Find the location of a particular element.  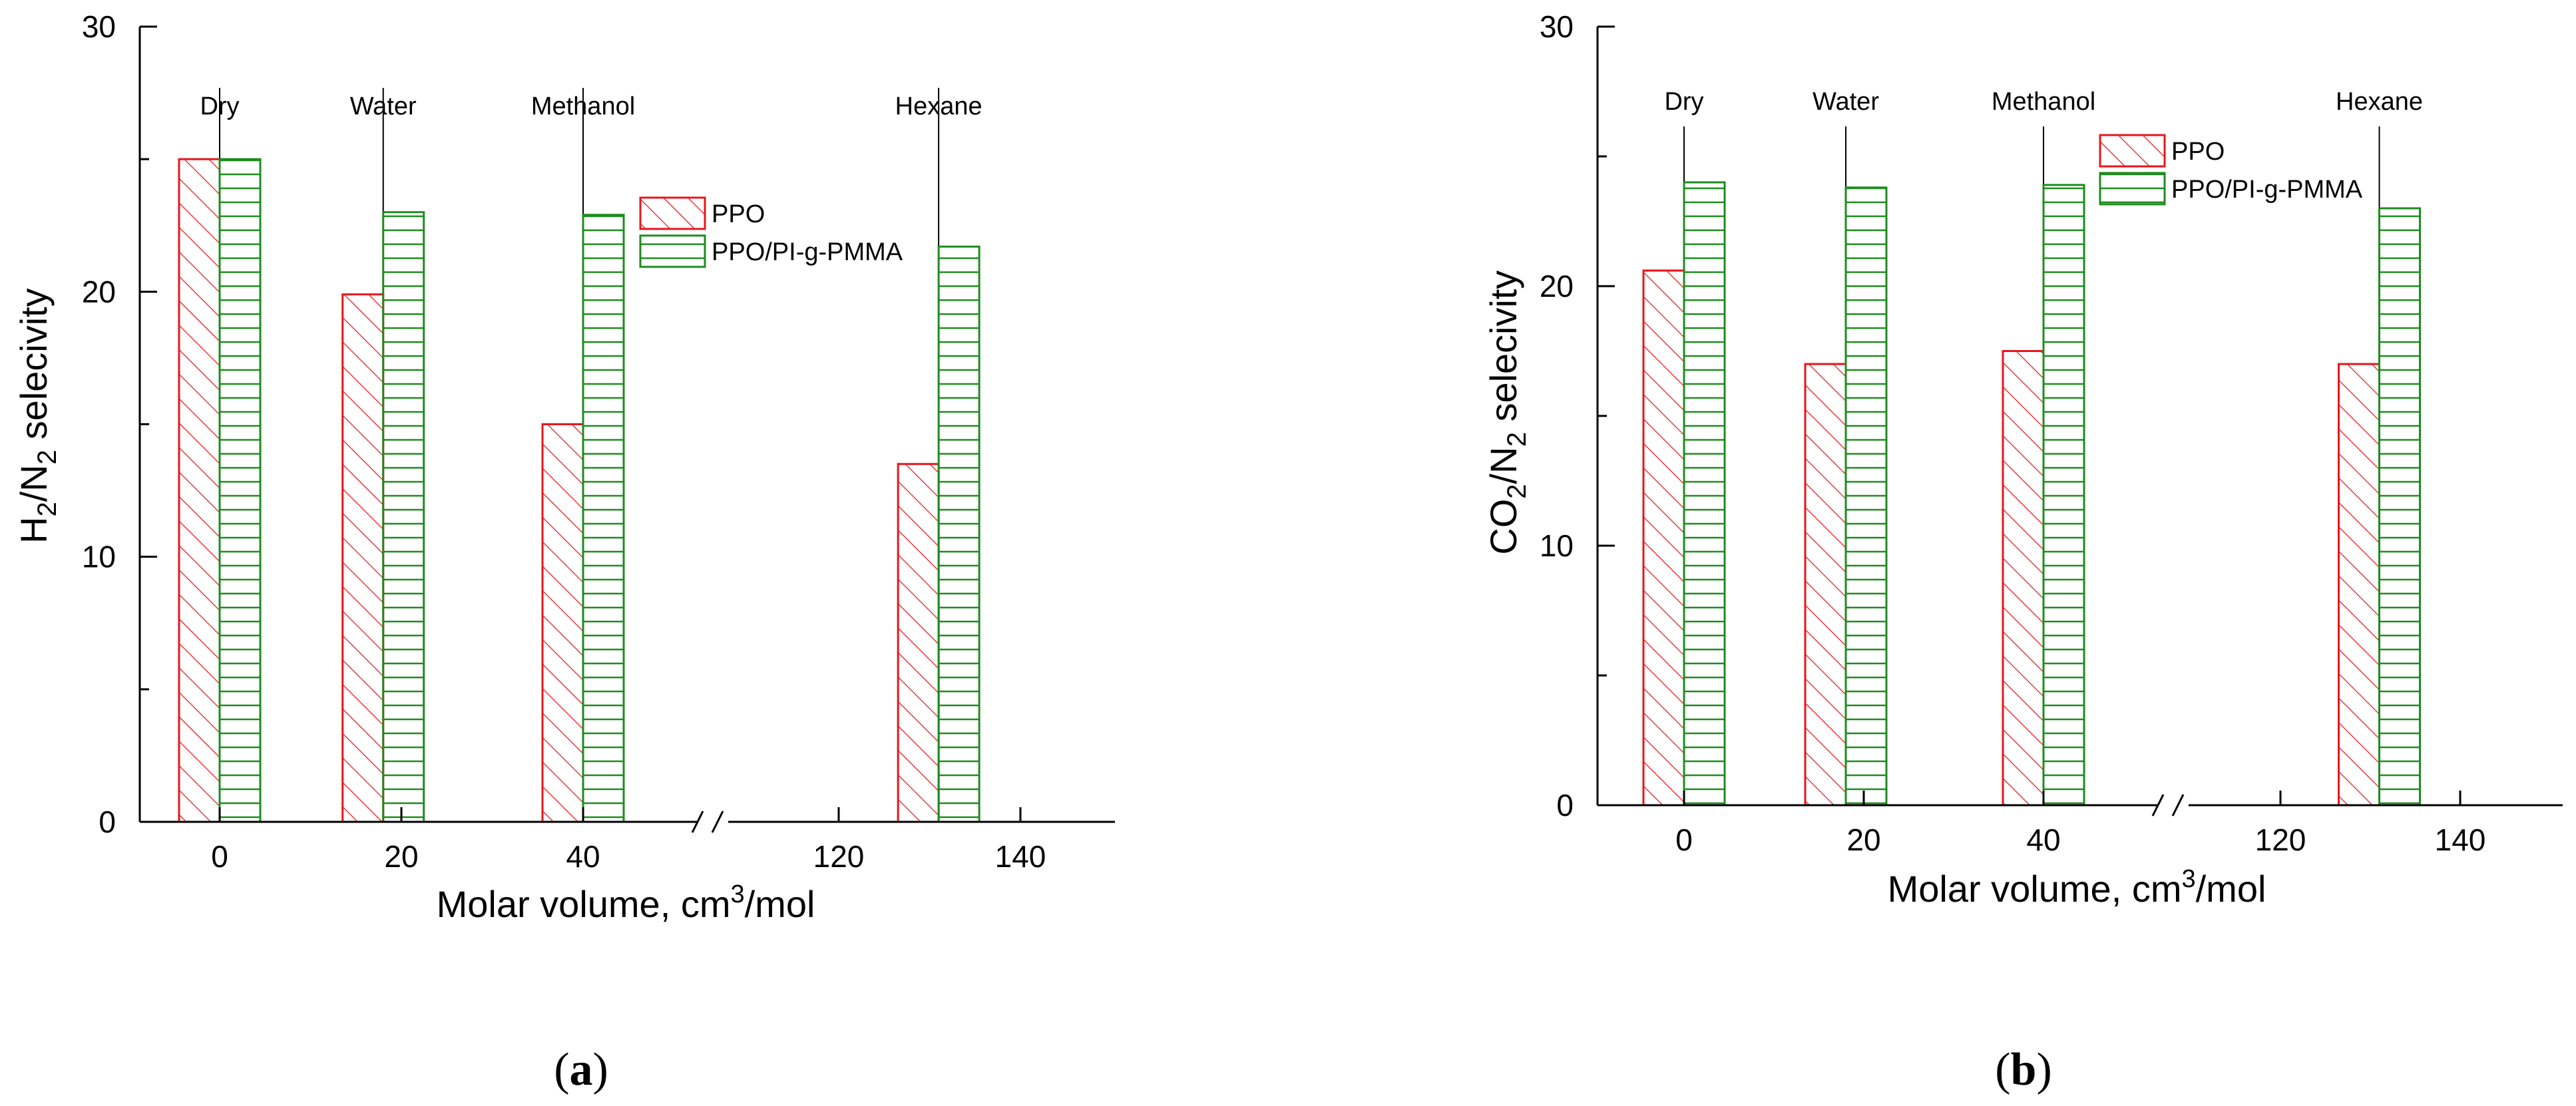

y-axis-label: CO2/N2 selecivity is located at coordinates (1507, 412).